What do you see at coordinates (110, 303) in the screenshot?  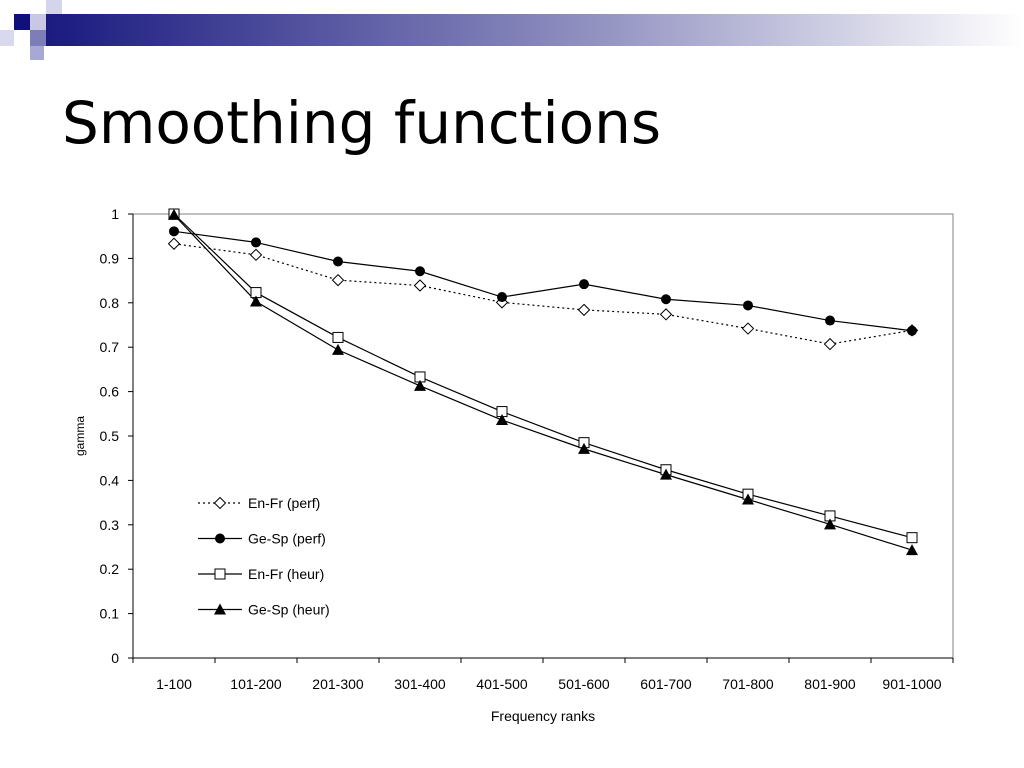 I see `y-tick-label: 0.8` at bounding box center [110, 303].